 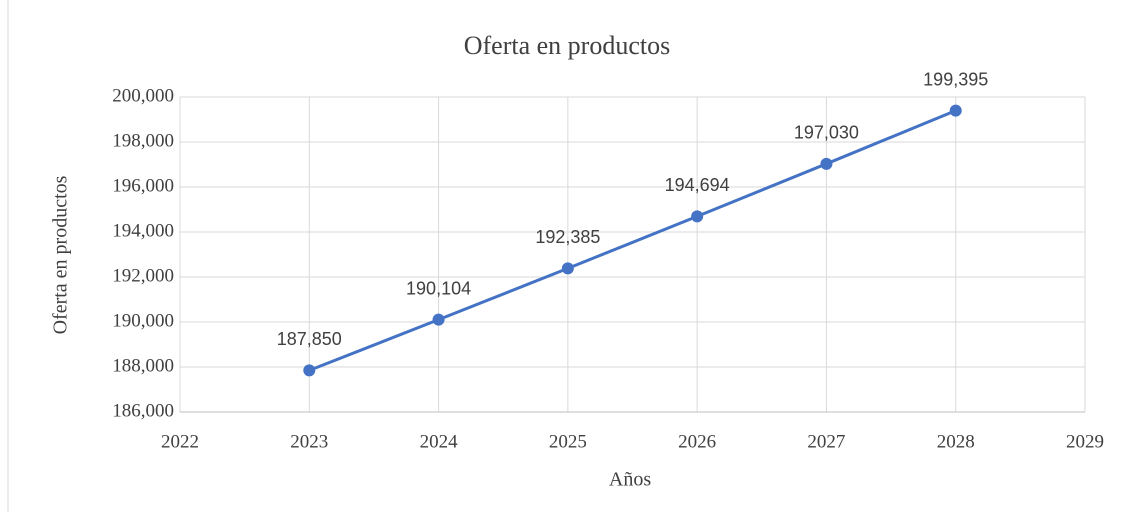 I want to click on x-tick-label: 2026, so click(x=697, y=441).